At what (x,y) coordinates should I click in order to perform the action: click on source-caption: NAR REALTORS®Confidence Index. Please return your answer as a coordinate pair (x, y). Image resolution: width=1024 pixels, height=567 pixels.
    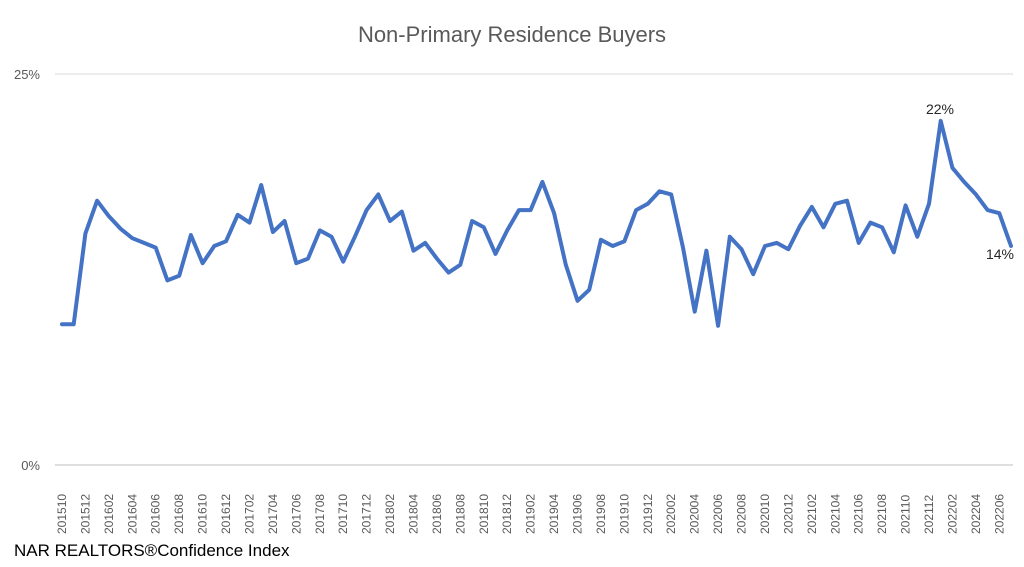
    Looking at the image, I should click on (152, 550).